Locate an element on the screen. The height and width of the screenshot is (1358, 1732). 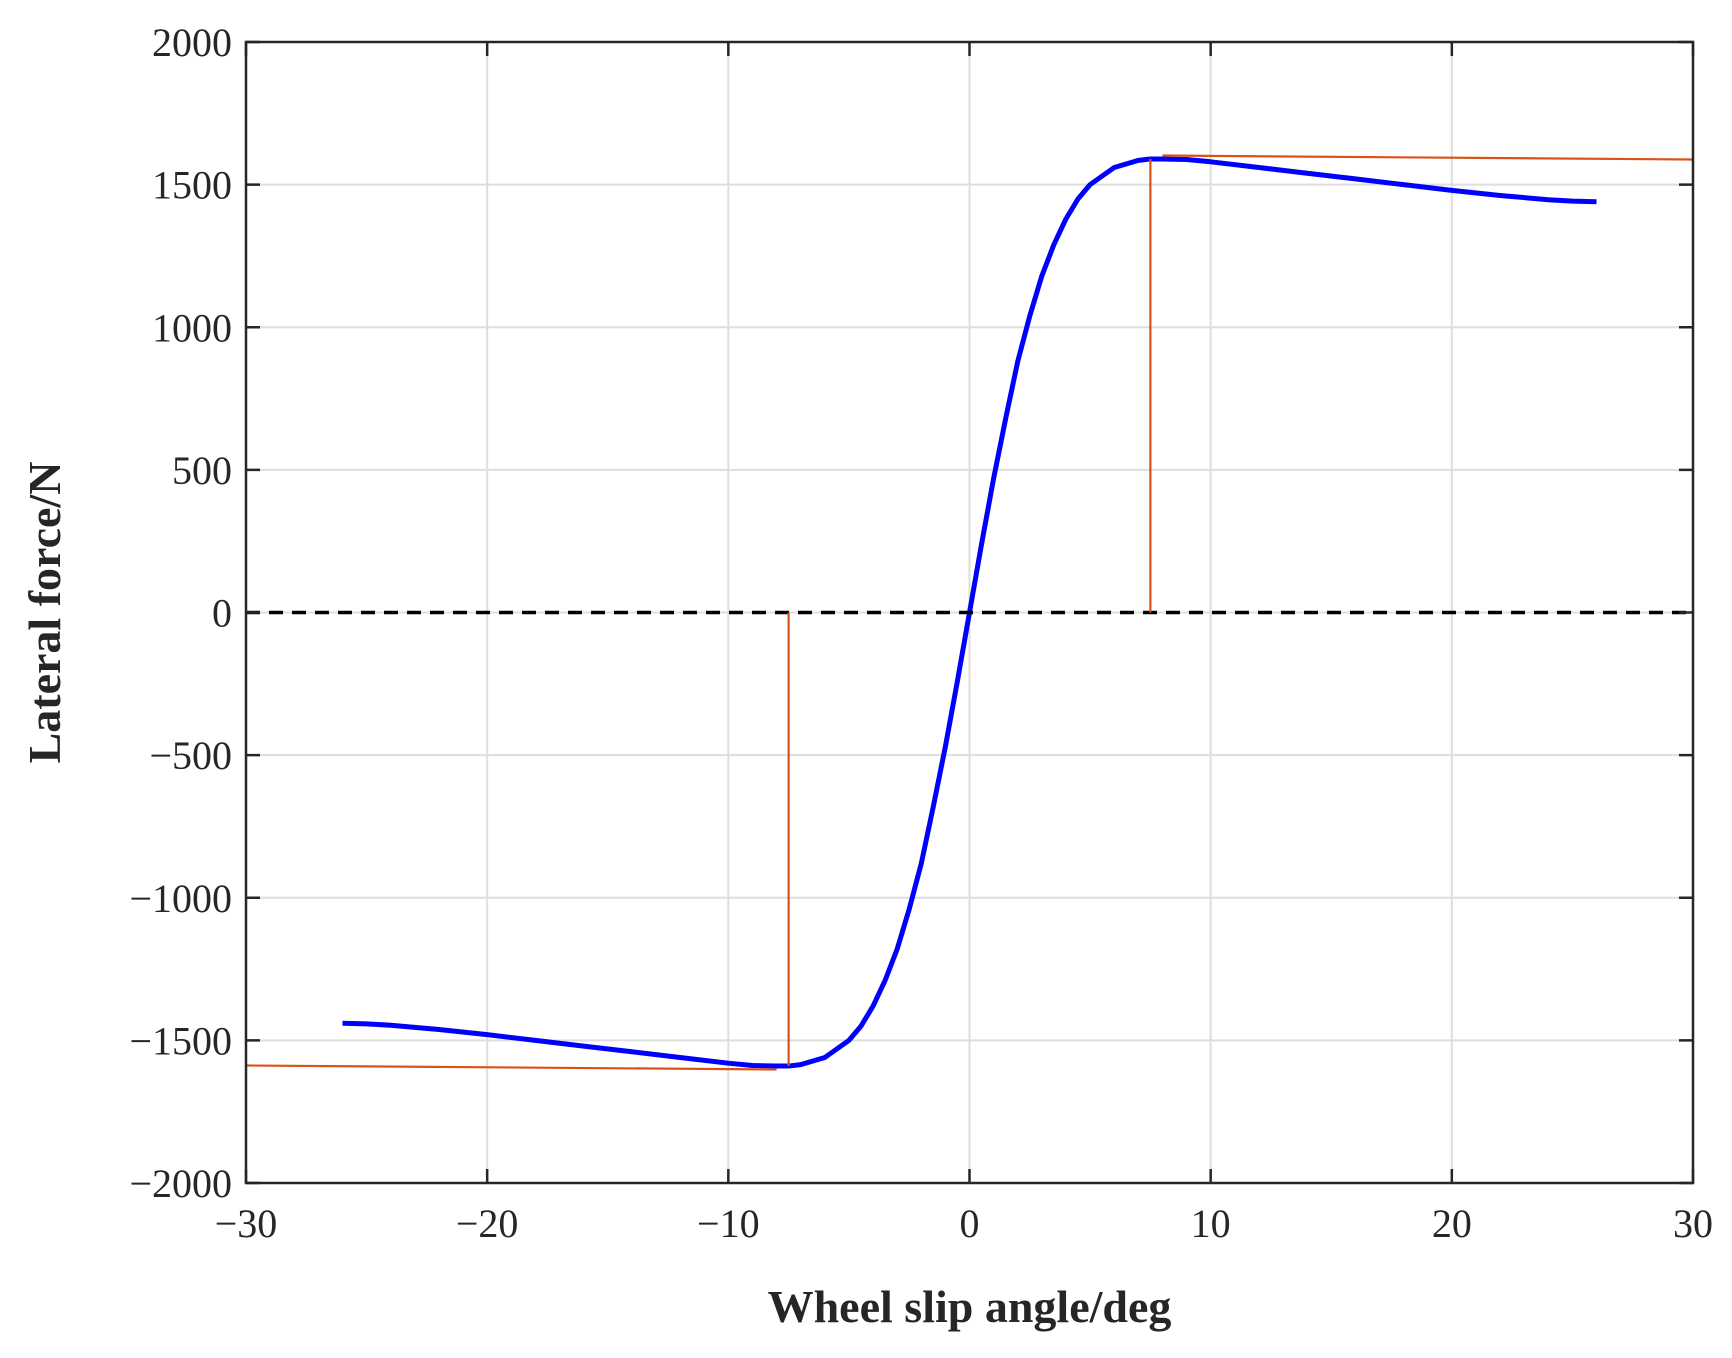
y-tick-label: 0 is located at coordinates (222, 613).